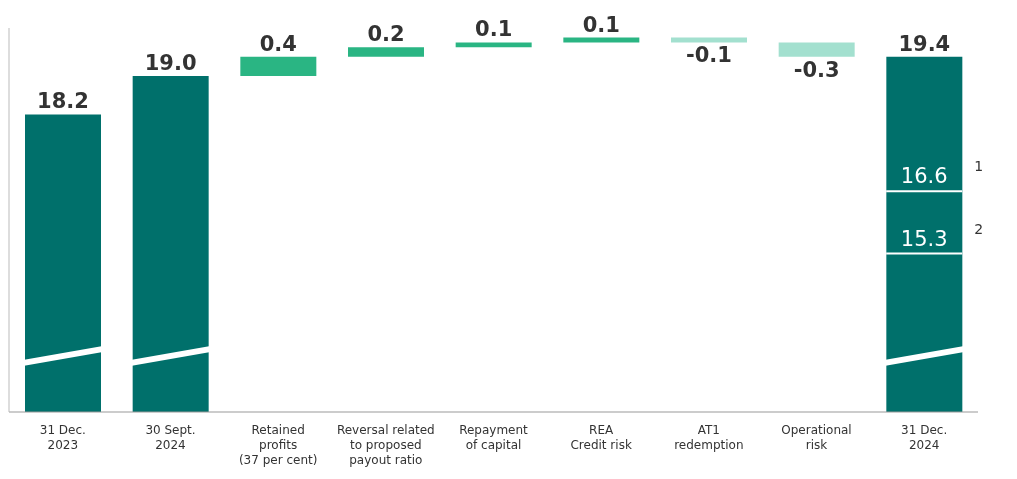  Describe the element at coordinates (979, 166) in the screenshot. I see `annotation: 1` at that location.